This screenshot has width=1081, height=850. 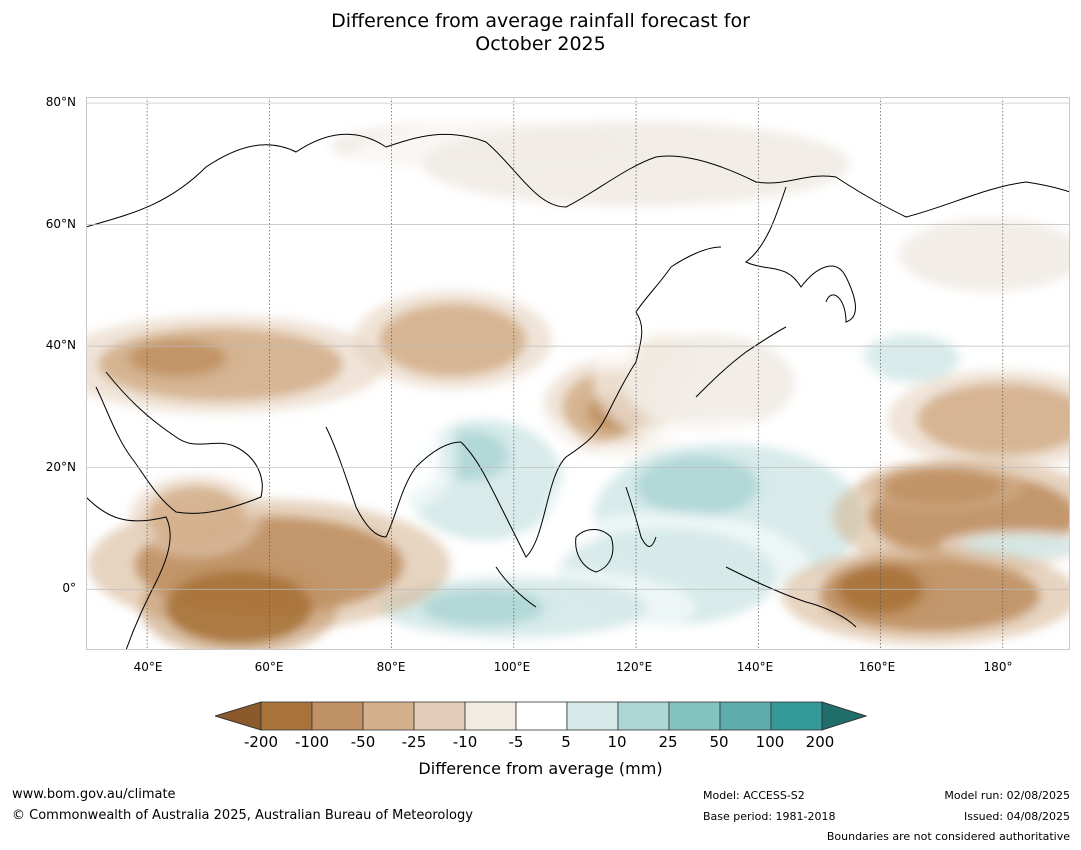 I want to click on lon-label-80e: 80°E, so click(x=391, y=667).